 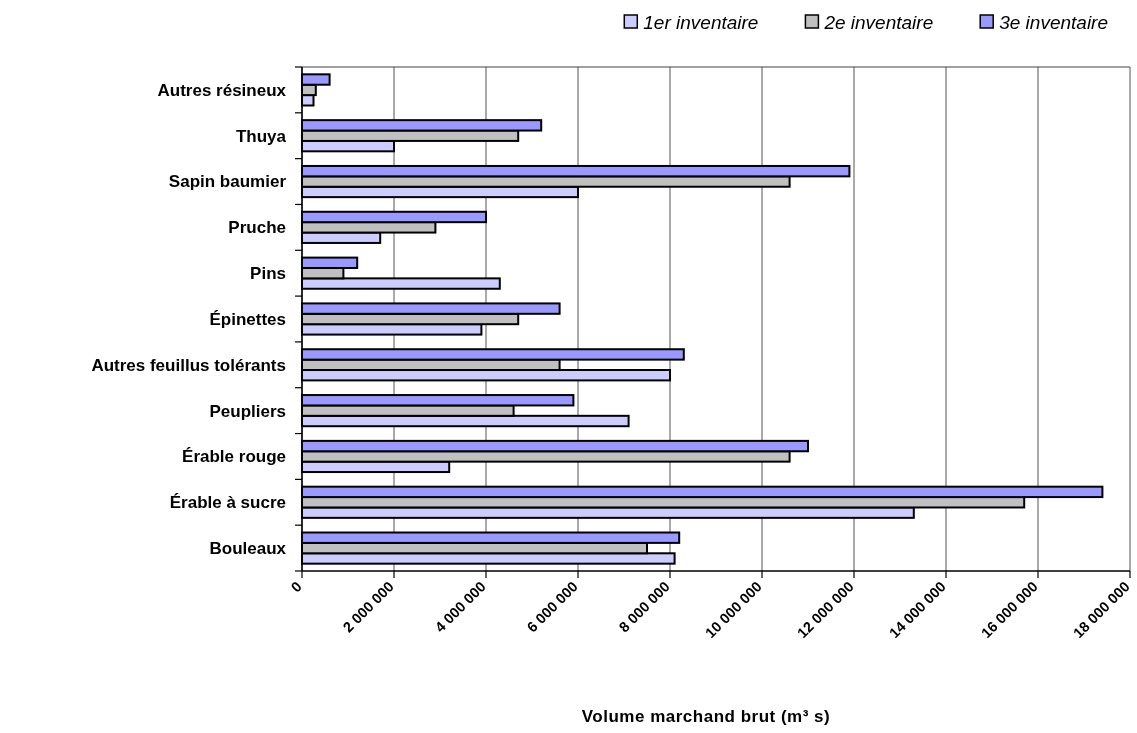 What do you see at coordinates (1009, 610) in the screenshot?
I see `x-tick-label: 16 000 000` at bounding box center [1009, 610].